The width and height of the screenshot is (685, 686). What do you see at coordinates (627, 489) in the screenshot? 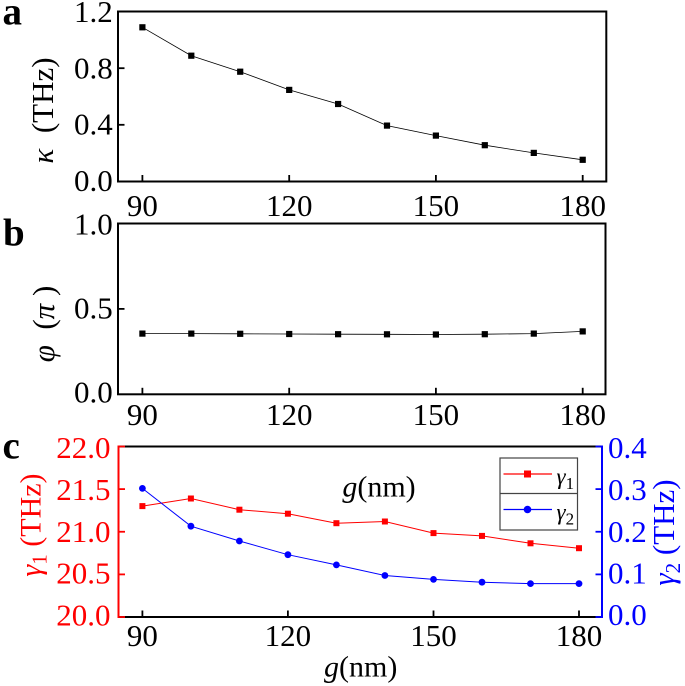
I see `svg-text: 0.3` at bounding box center [627, 489].